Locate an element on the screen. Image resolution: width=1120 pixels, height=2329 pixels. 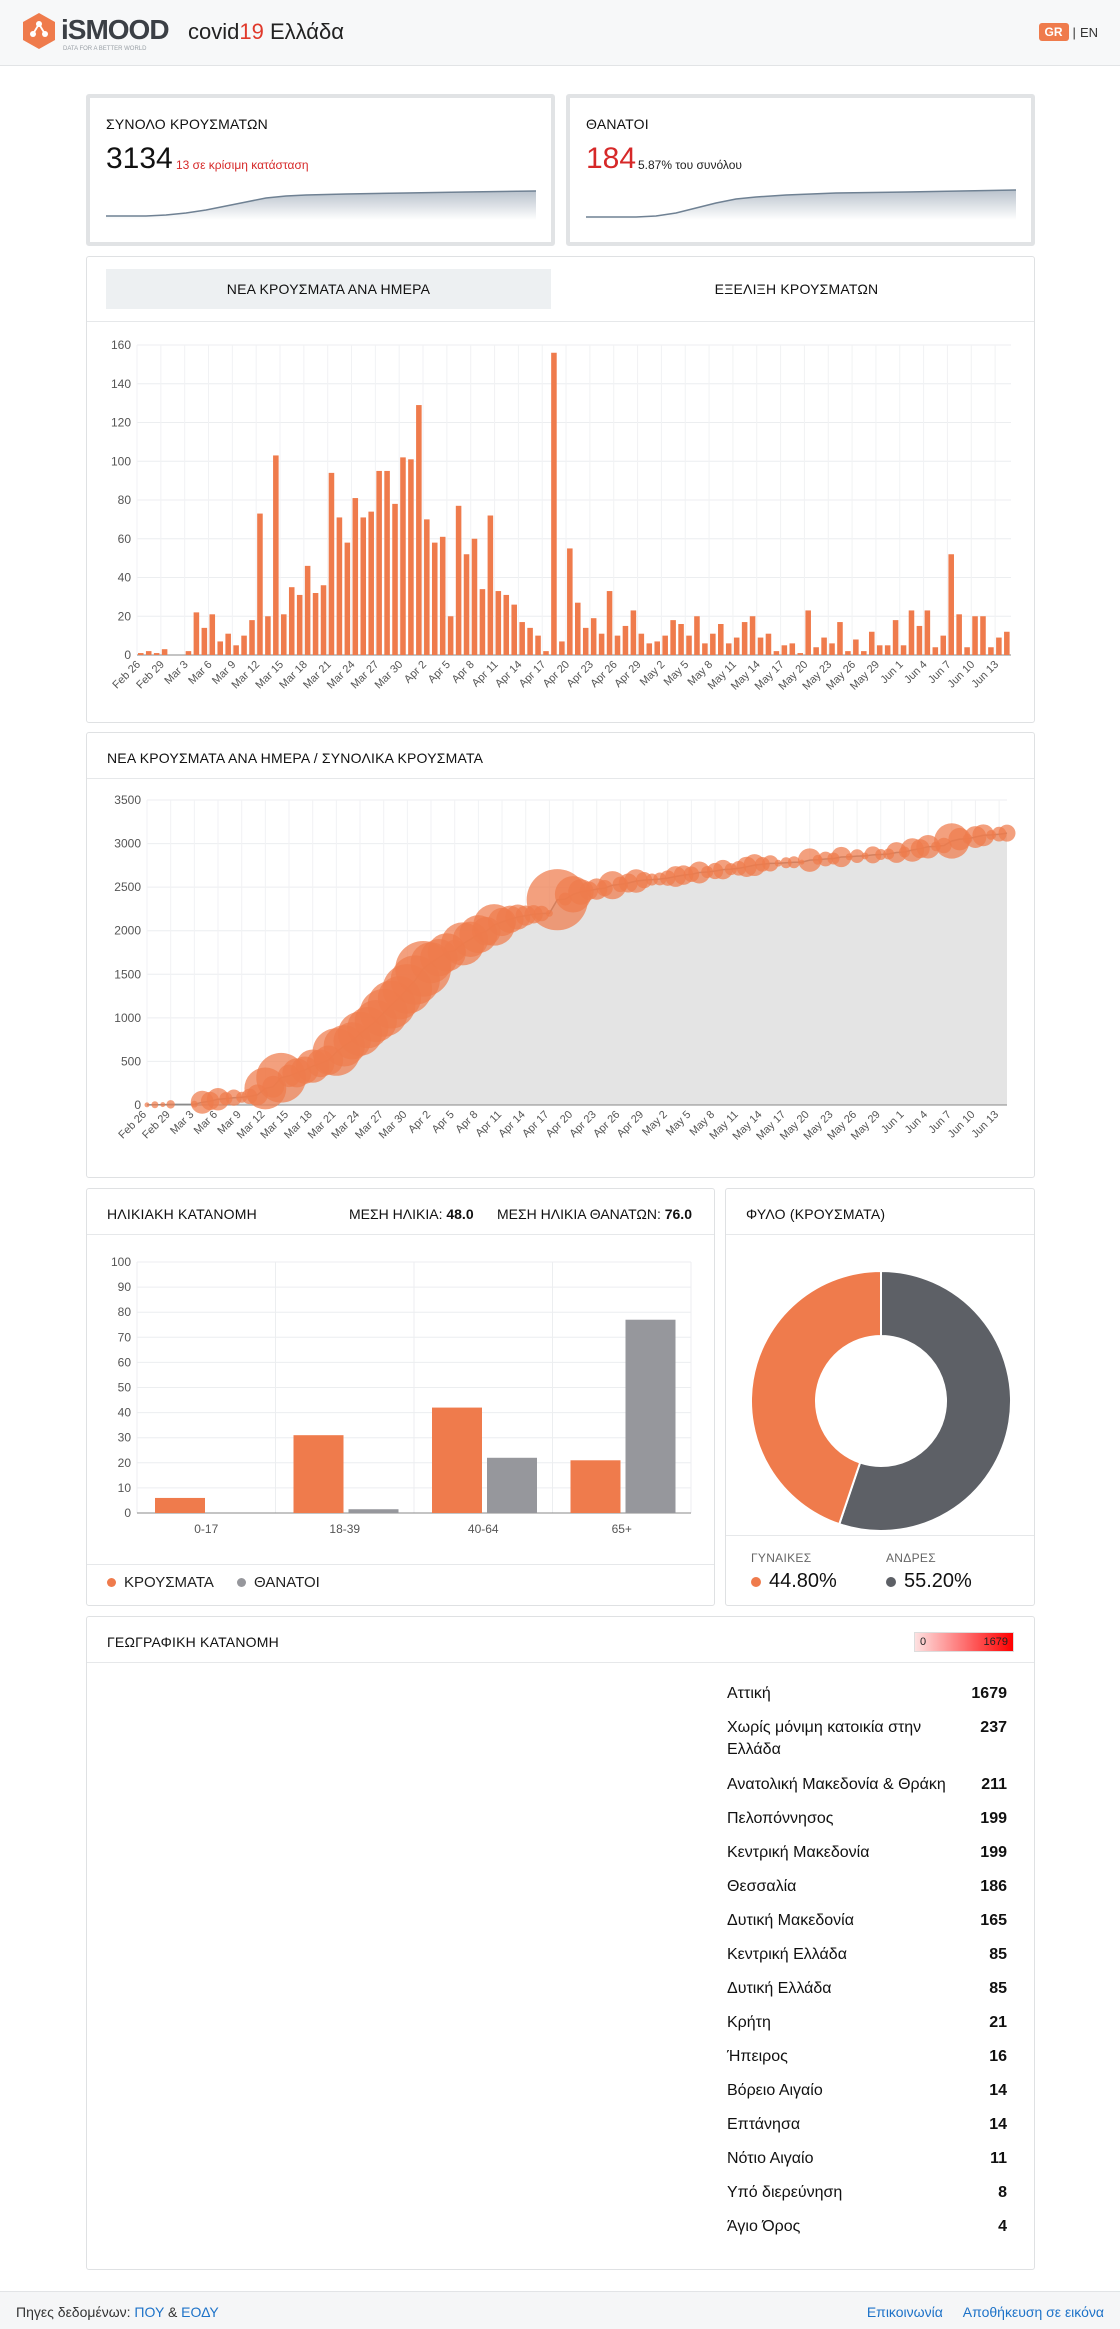
region-name: Κεντρική Μακεδονία is located at coordinates (798, 1852).